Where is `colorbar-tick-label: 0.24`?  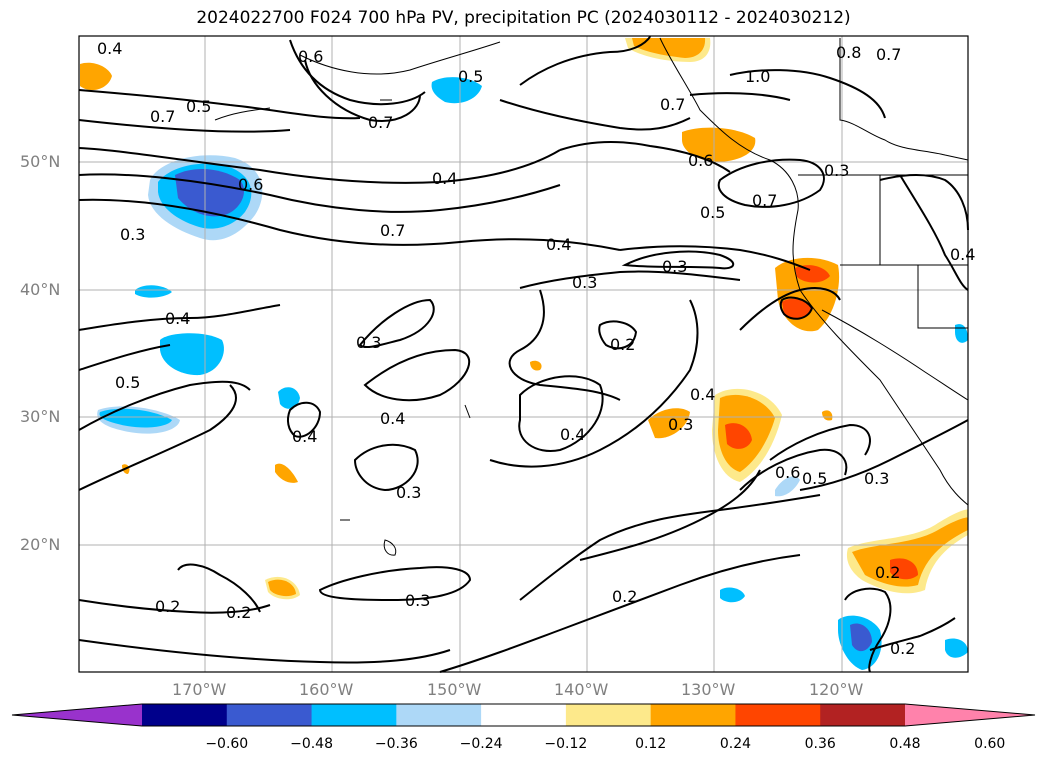 colorbar-tick-label: 0.24 is located at coordinates (735, 744).